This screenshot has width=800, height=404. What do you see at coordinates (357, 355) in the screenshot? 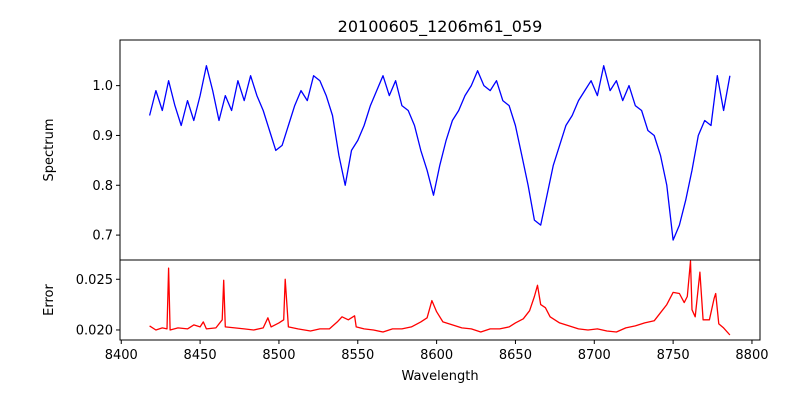
I see `x-tick-label: 8550` at bounding box center [357, 355].